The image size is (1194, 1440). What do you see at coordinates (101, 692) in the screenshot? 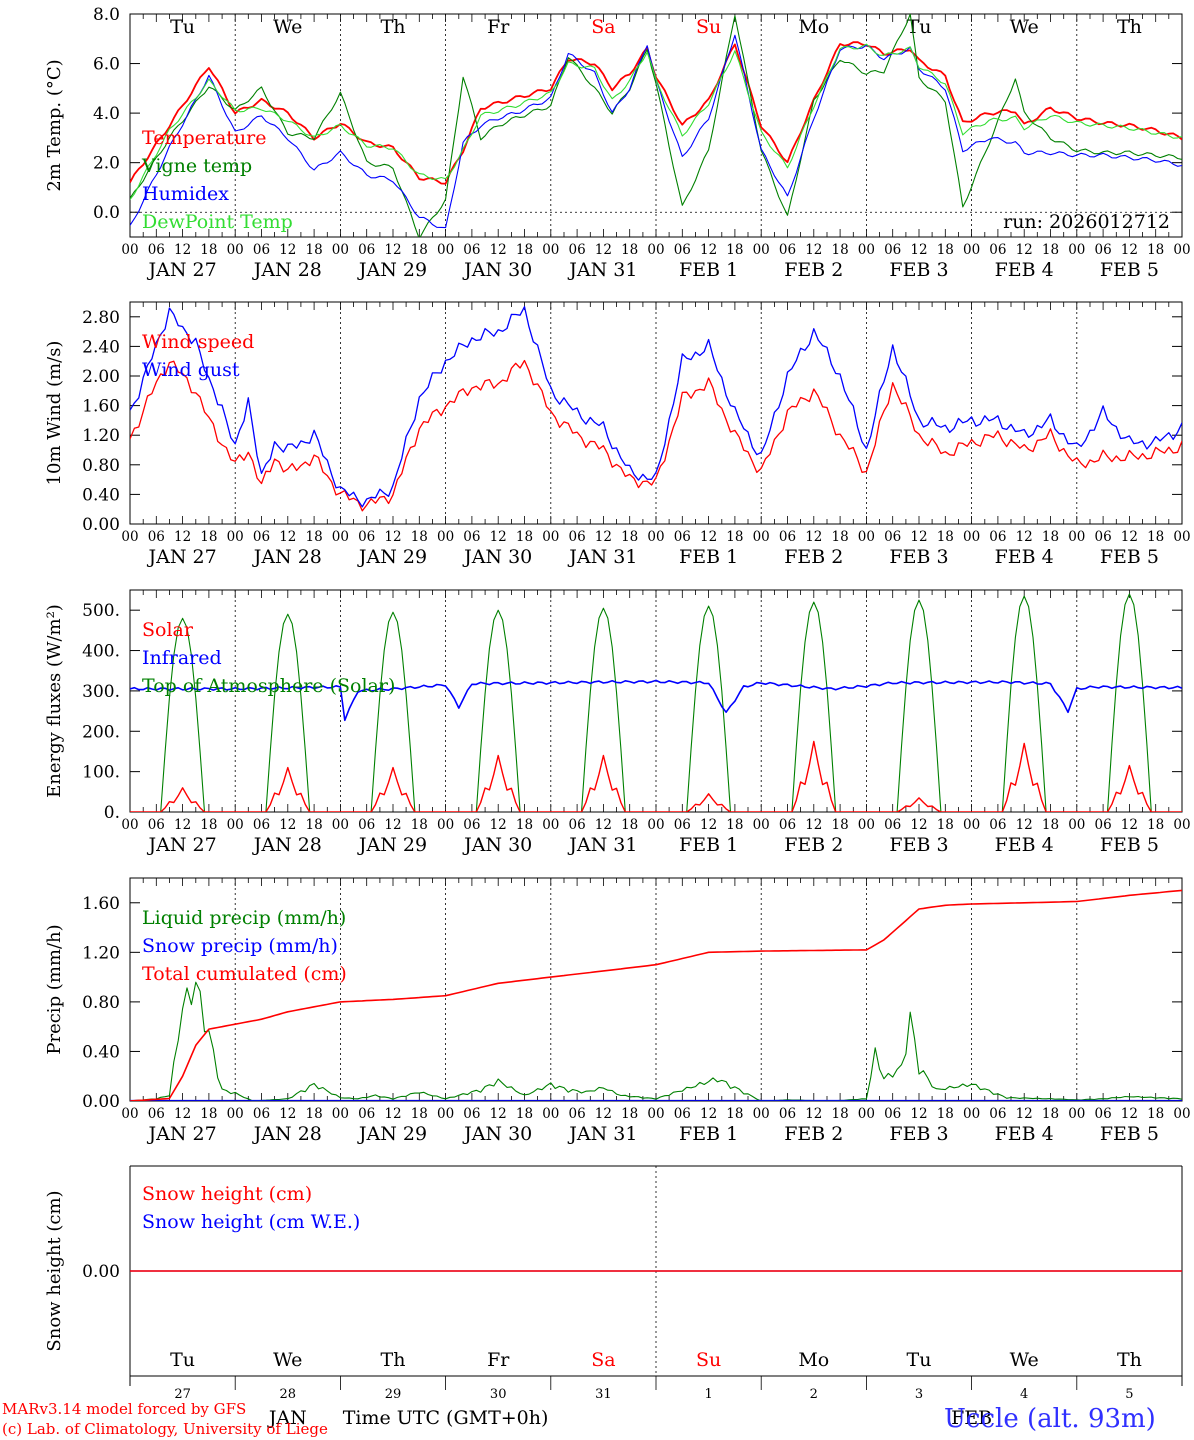
I see `y-tick-label: 300.` at bounding box center [101, 692].